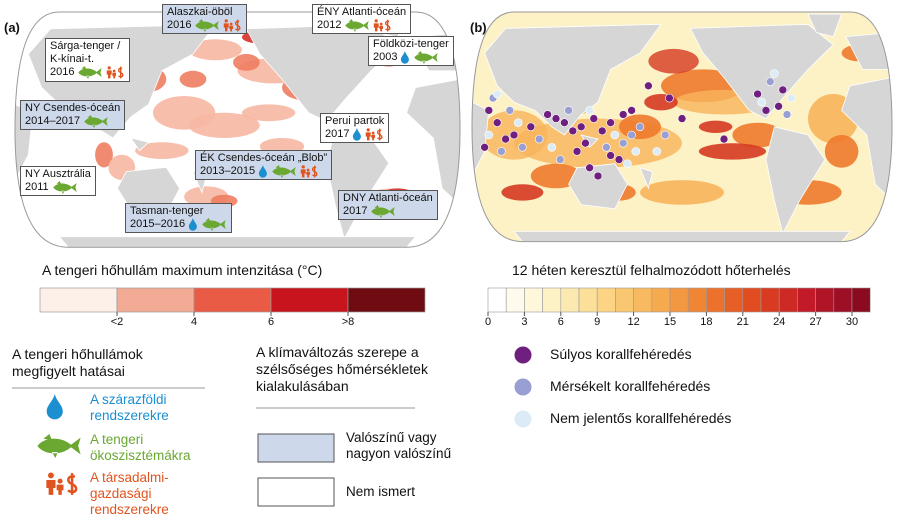 This screenshot has width=902, height=532. What do you see at coordinates (391, 437) in the screenshot?
I see `text-line: Valószínű vagy` at bounding box center [391, 437].